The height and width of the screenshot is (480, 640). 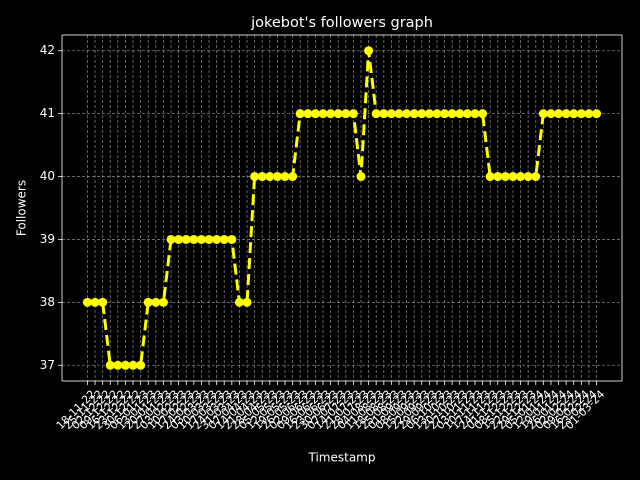 I want to click on chart-title: jokebot's followers graph, so click(x=341, y=23).